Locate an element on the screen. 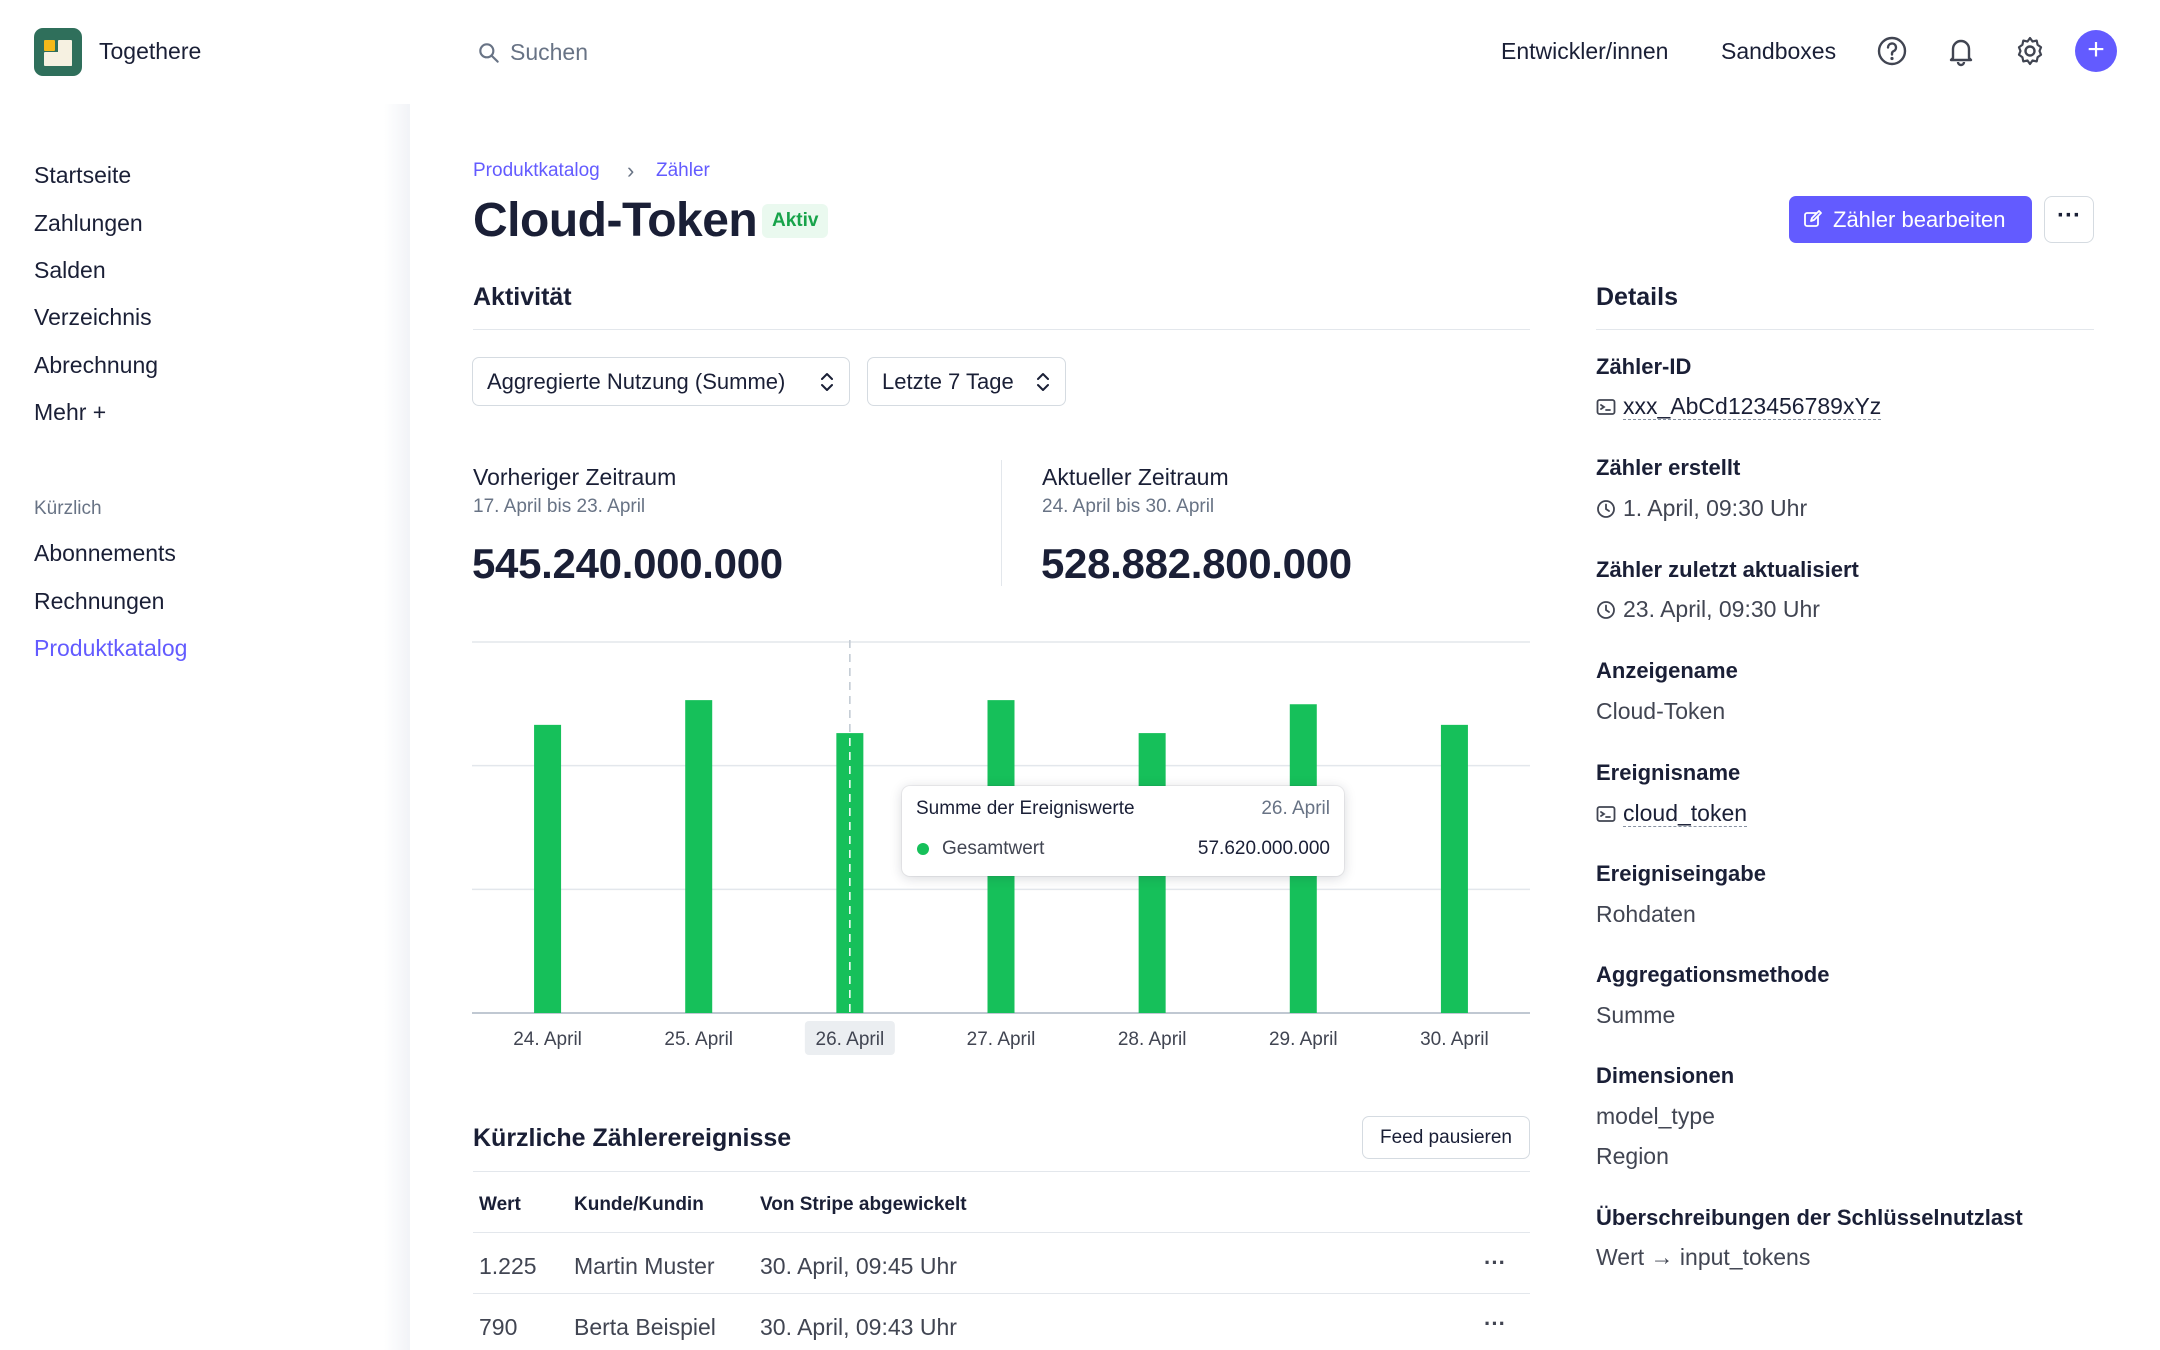 The image size is (2160, 1350). sidebar-recent-invoices: Rechnungen is located at coordinates (99, 601).